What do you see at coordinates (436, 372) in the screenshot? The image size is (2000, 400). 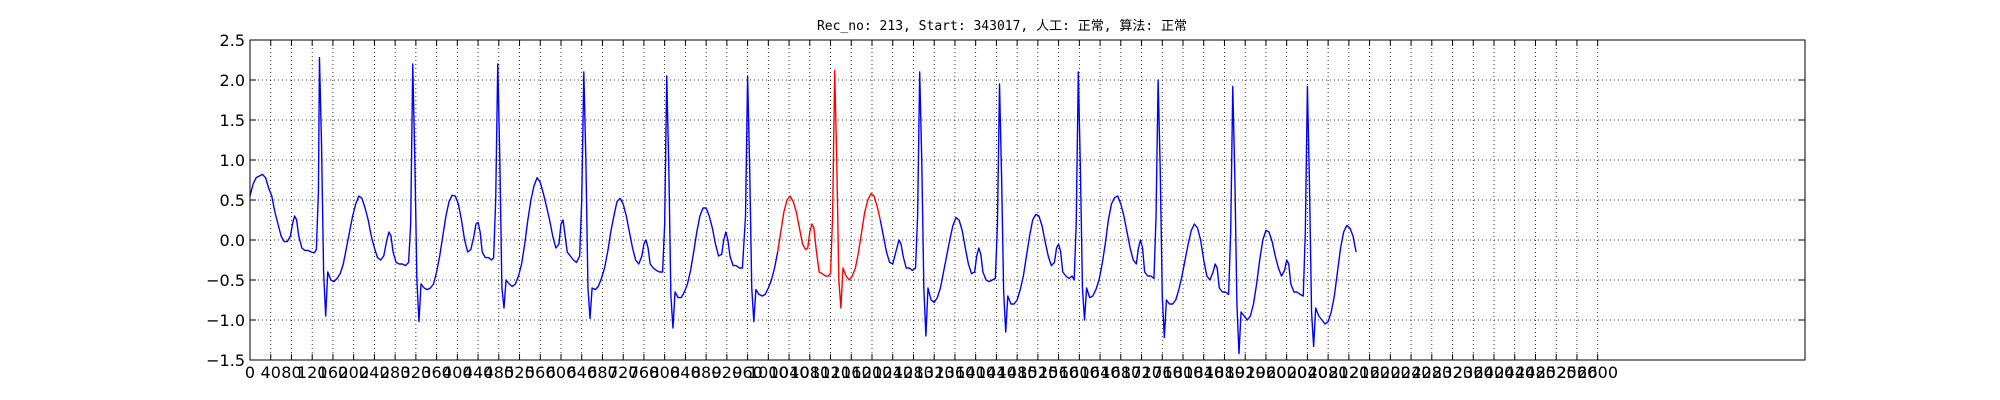 I see `x-tick-label: 360` at bounding box center [436, 372].